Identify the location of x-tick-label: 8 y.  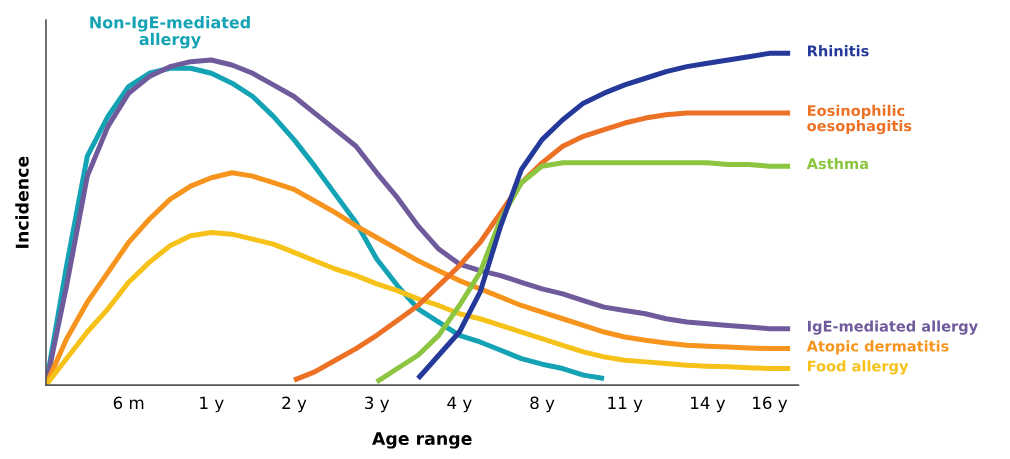
(542, 404).